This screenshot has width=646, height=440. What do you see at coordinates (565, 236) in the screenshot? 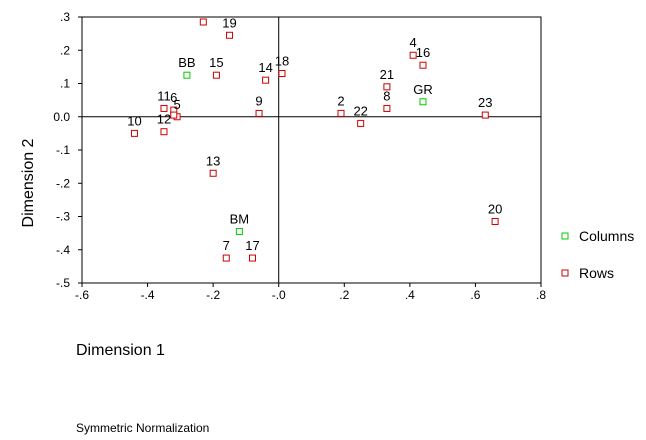
I see `legend-marker-columns` at bounding box center [565, 236].